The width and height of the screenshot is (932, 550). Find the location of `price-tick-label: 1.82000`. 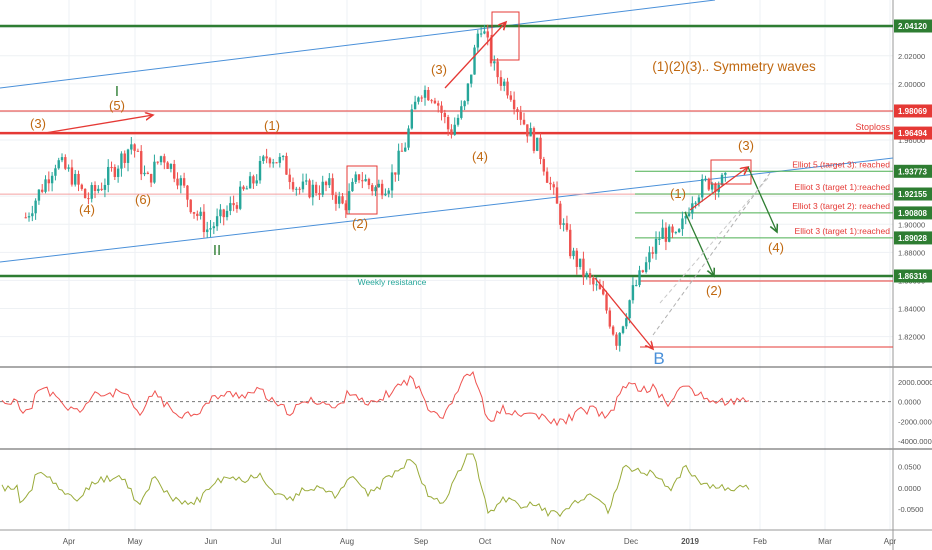

price-tick-label: 1.82000 is located at coordinates (911, 337).